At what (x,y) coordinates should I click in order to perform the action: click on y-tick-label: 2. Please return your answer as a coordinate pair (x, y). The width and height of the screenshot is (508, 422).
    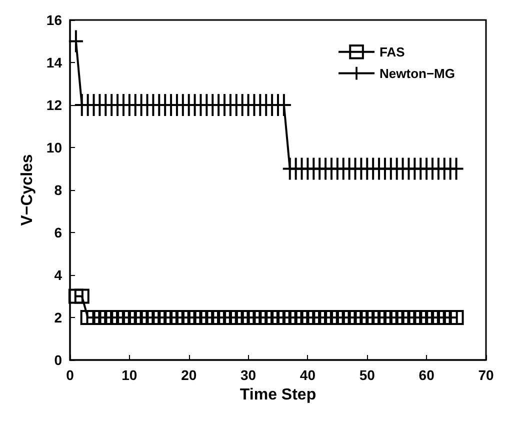
    Looking at the image, I should click on (58, 318).